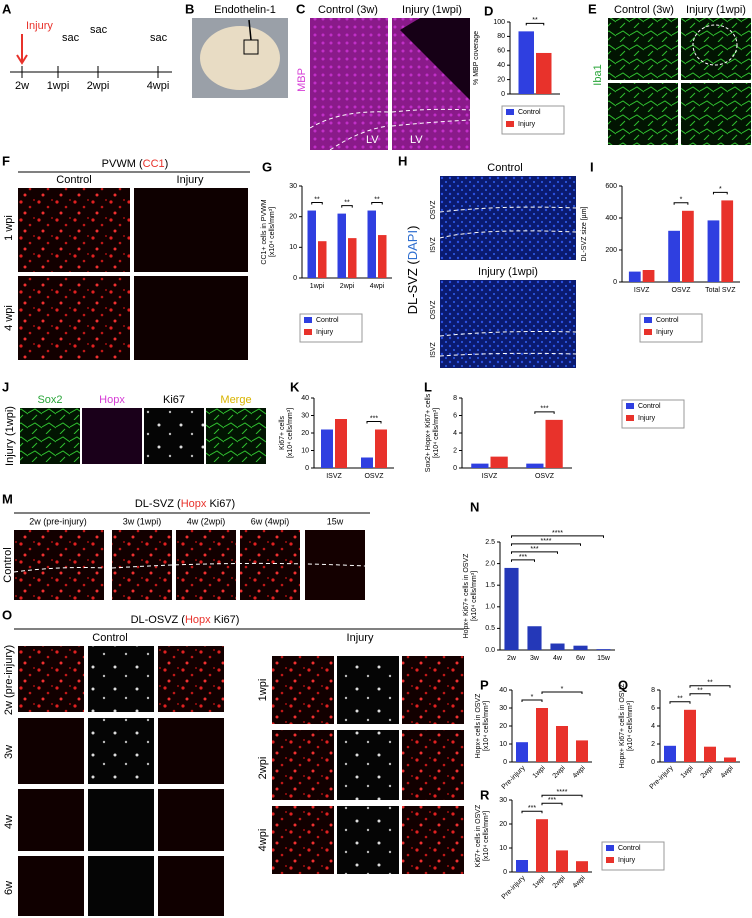 Image resolution: width=752 pixels, height=918 pixels. I want to click on column-header: 6w (4wpi), so click(270, 521).